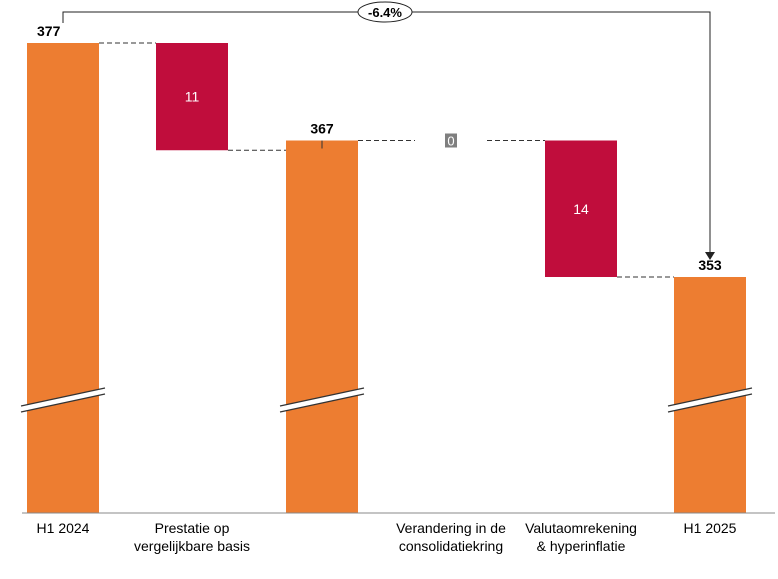 The height and width of the screenshot is (579, 778). I want to click on axis-breaks, so click(386, 400).